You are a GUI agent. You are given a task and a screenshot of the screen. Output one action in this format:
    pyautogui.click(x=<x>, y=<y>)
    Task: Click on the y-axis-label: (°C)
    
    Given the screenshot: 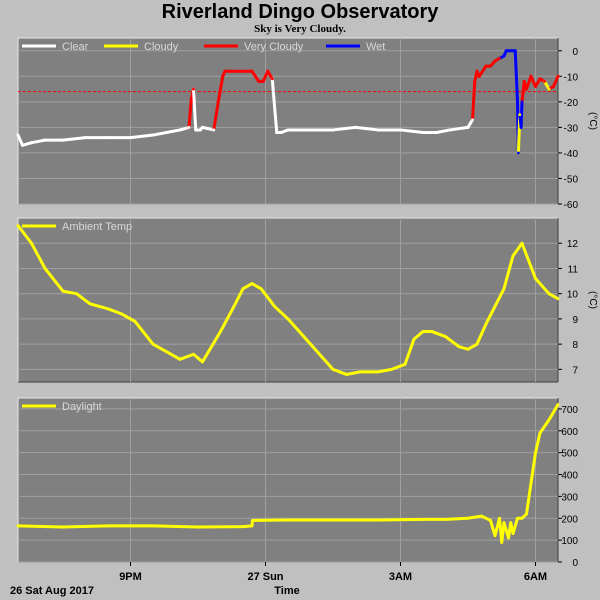 What is the action you would take?
    pyautogui.click(x=592, y=300)
    